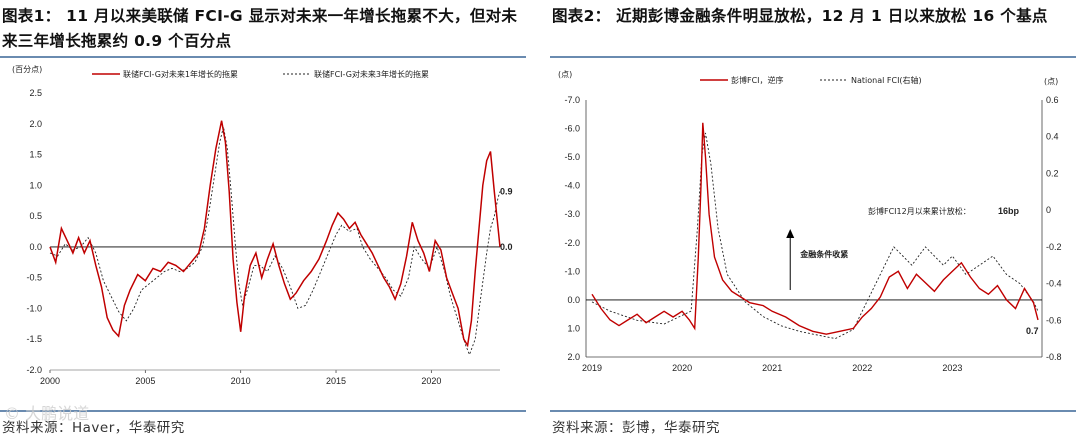  Describe the element at coordinates (636, 428) in the screenshot. I see `right-source-note: 资料来源：彭博，华泰研究` at that location.